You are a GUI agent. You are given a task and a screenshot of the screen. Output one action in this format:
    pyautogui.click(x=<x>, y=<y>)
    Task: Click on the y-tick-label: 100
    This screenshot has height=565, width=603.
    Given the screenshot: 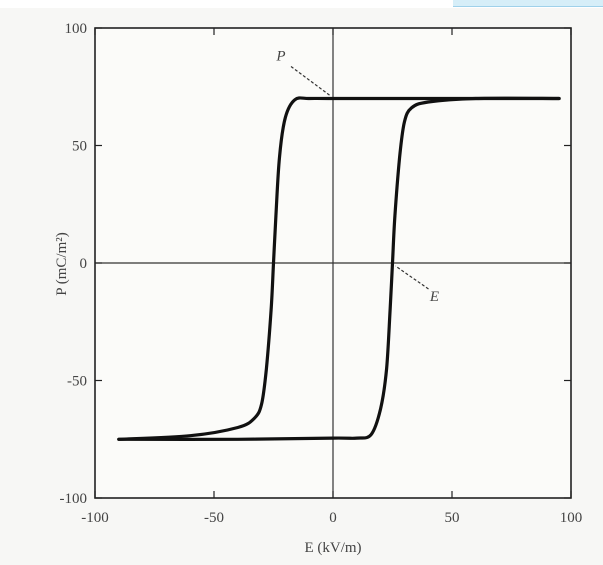 What is the action you would take?
    pyautogui.click(x=76, y=29)
    